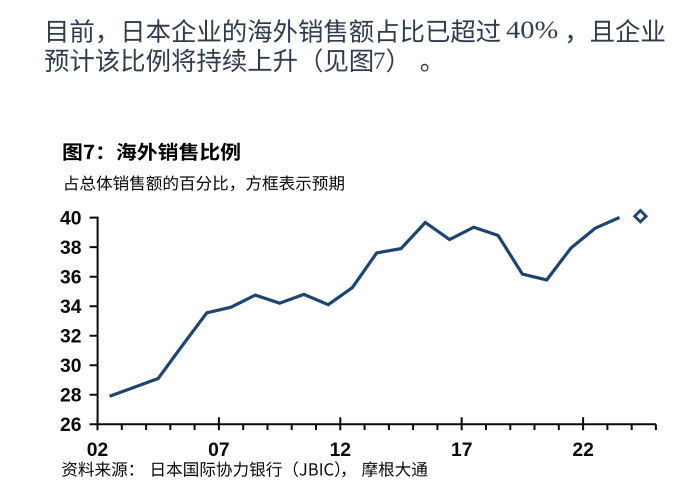  I want to click on svg-text: 17, so click(461, 450).